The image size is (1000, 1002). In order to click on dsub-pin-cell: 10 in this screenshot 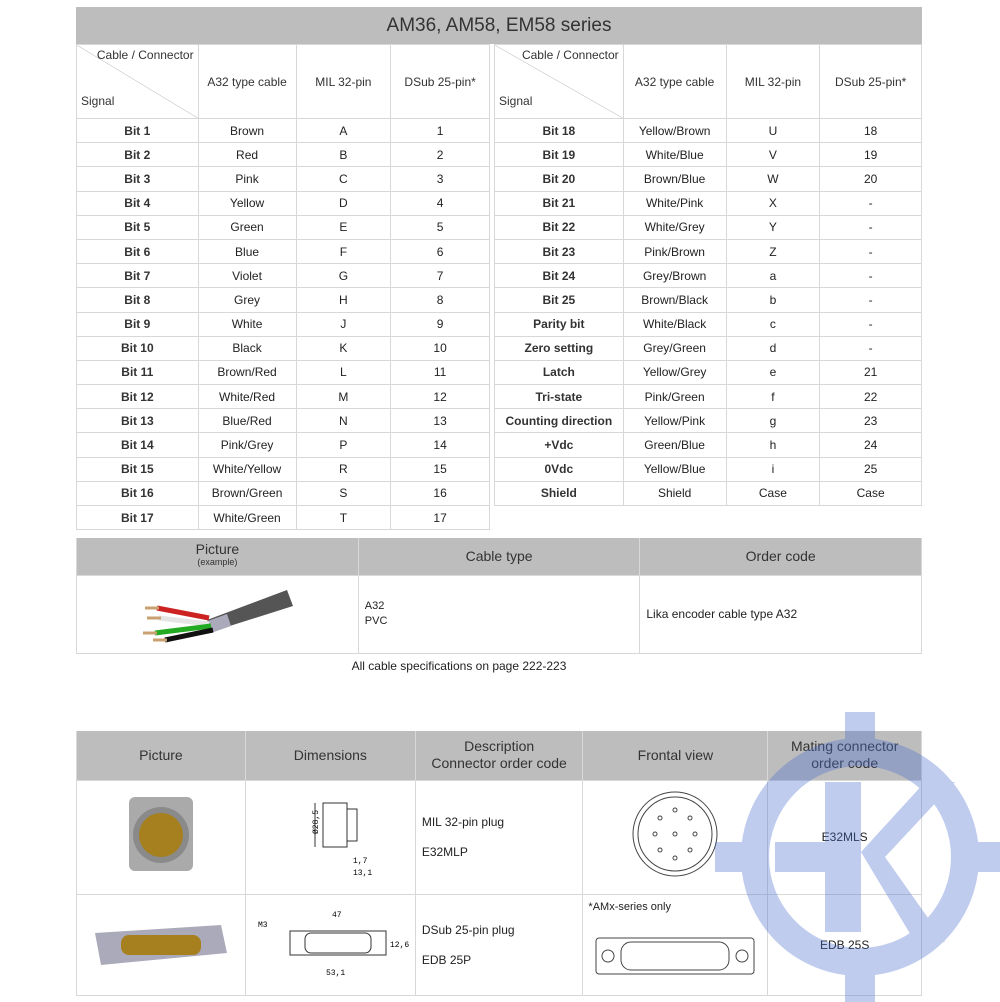, I will do `click(440, 348)`.